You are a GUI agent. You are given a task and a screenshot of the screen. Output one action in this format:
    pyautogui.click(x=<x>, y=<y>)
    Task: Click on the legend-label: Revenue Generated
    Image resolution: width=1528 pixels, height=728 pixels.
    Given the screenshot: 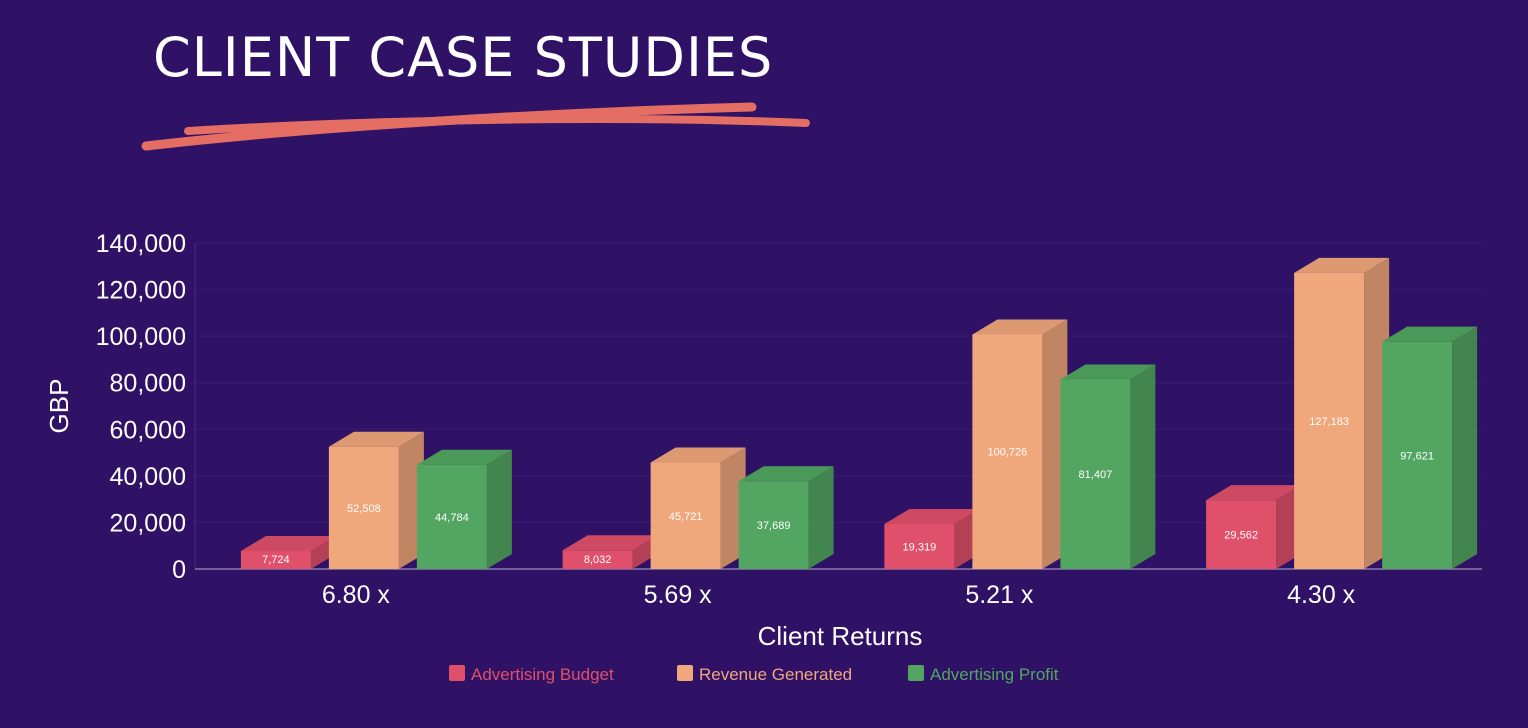 What is the action you would take?
    pyautogui.click(x=775, y=674)
    